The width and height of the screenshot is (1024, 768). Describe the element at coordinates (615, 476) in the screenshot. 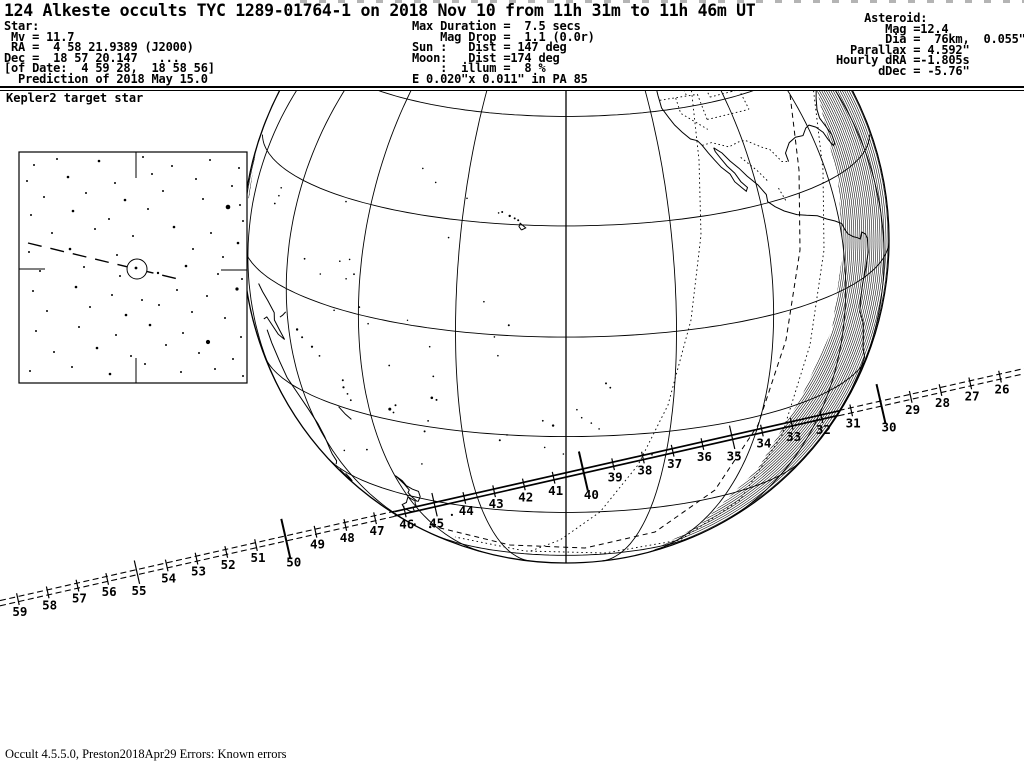

I see `minute-label: 39` at that location.